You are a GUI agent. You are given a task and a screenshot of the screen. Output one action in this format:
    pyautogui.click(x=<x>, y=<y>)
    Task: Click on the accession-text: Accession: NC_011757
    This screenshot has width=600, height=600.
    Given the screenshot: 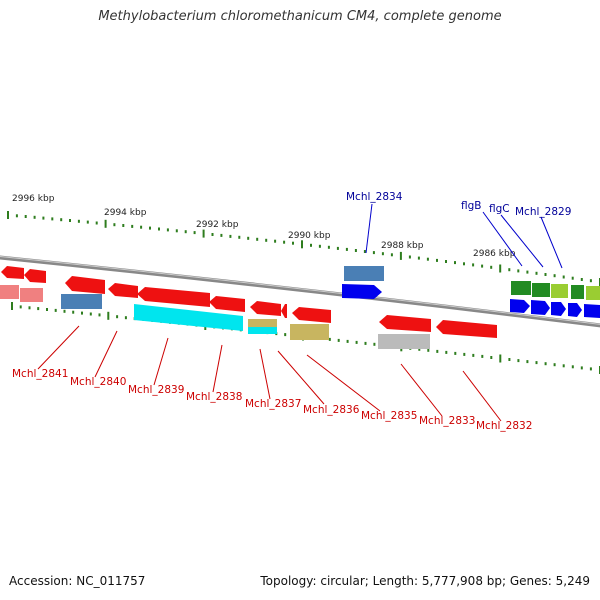 What is the action you would take?
    pyautogui.click(x=77, y=581)
    